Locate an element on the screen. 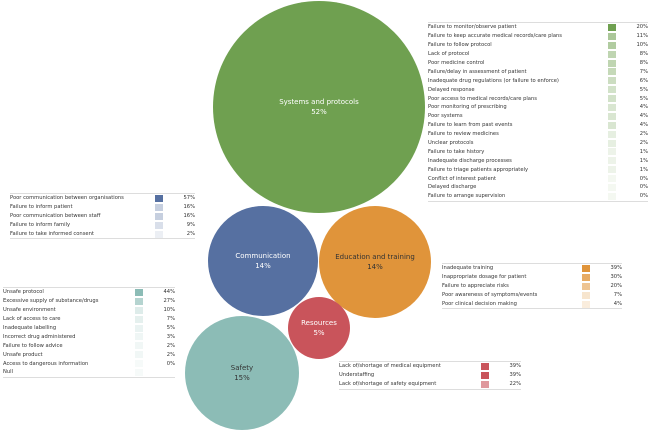 This screenshot has height=431, width=650. row-percent: 11% is located at coordinates (642, 36).